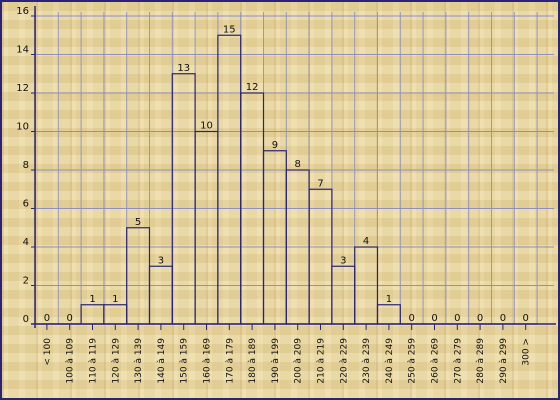 The image size is (560, 400). Describe the element at coordinates (22, 88) in the screenshot. I see `y-tick-label-12: 12` at that location.